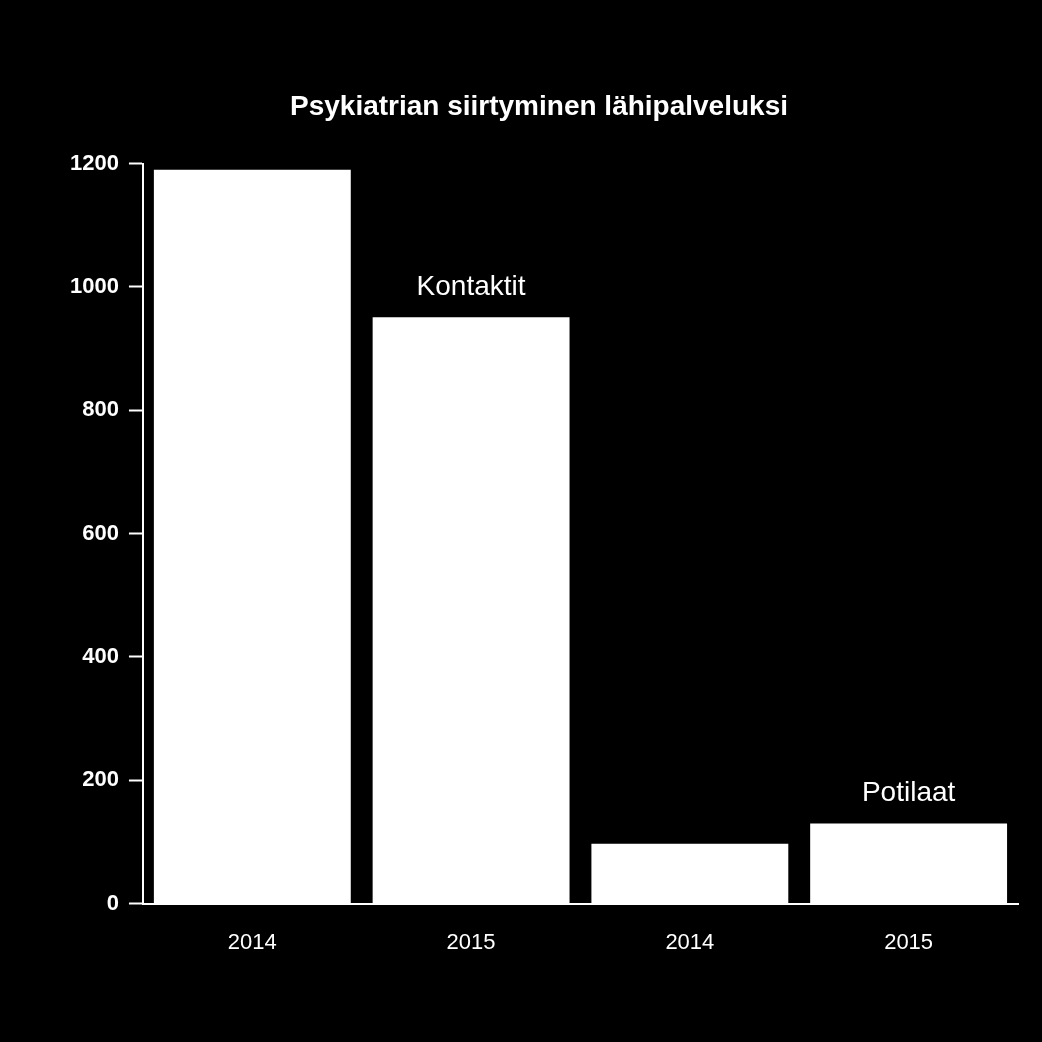  Describe the element at coordinates (471, 285) in the screenshot. I see `annotation: Kontaktit` at that location.